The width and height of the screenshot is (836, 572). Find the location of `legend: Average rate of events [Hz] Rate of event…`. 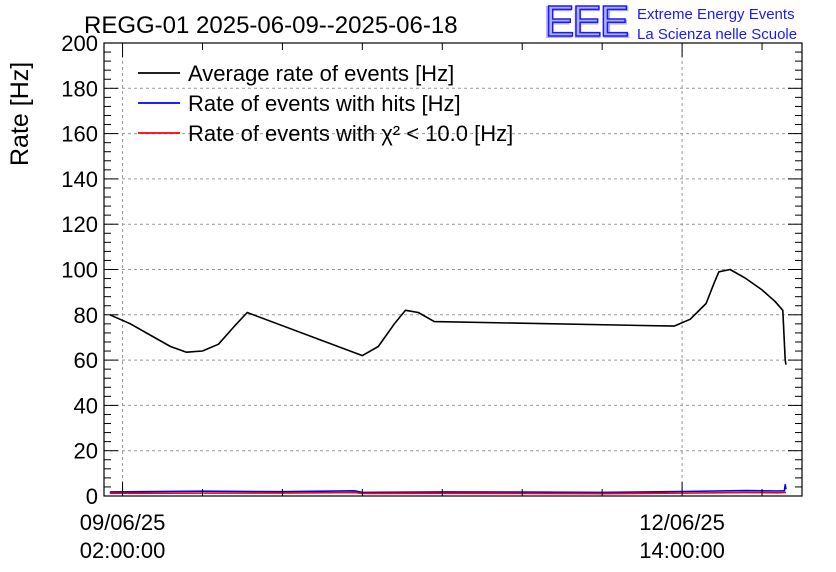

legend: Average rate of events [Hz] Rate of event… is located at coordinates (325, 103).